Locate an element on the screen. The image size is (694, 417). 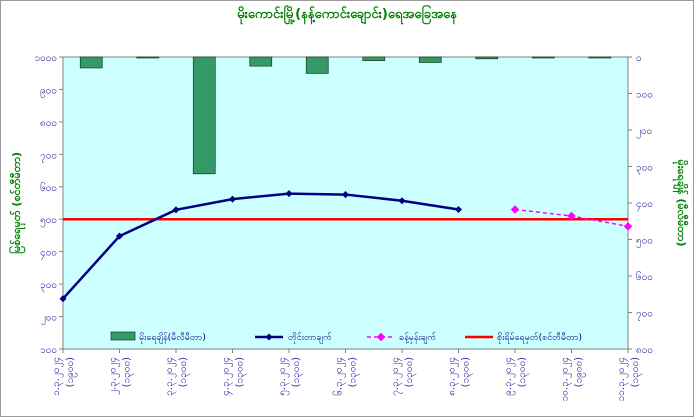
x-tick-label: ၁.၃.၂၀၂၄ (၁၉၀၀) is located at coordinates (64, 376).